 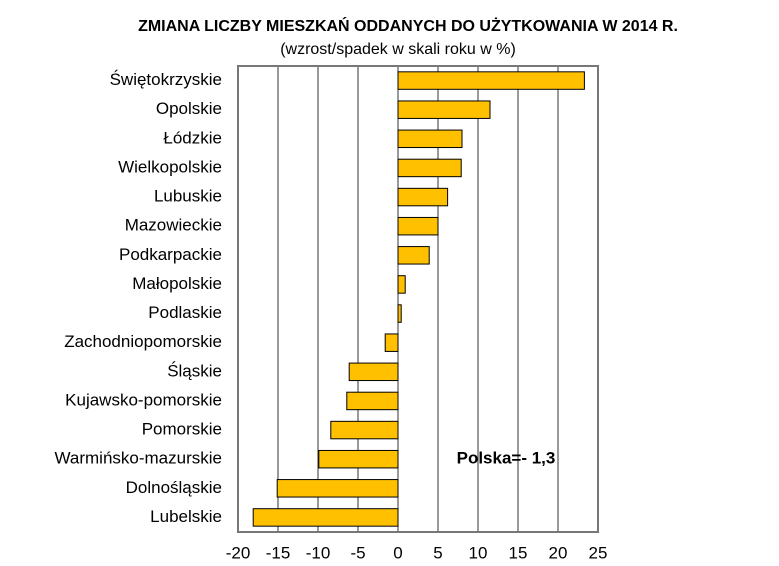 I want to click on y-tick-label: Lubelskie, so click(x=186, y=516).